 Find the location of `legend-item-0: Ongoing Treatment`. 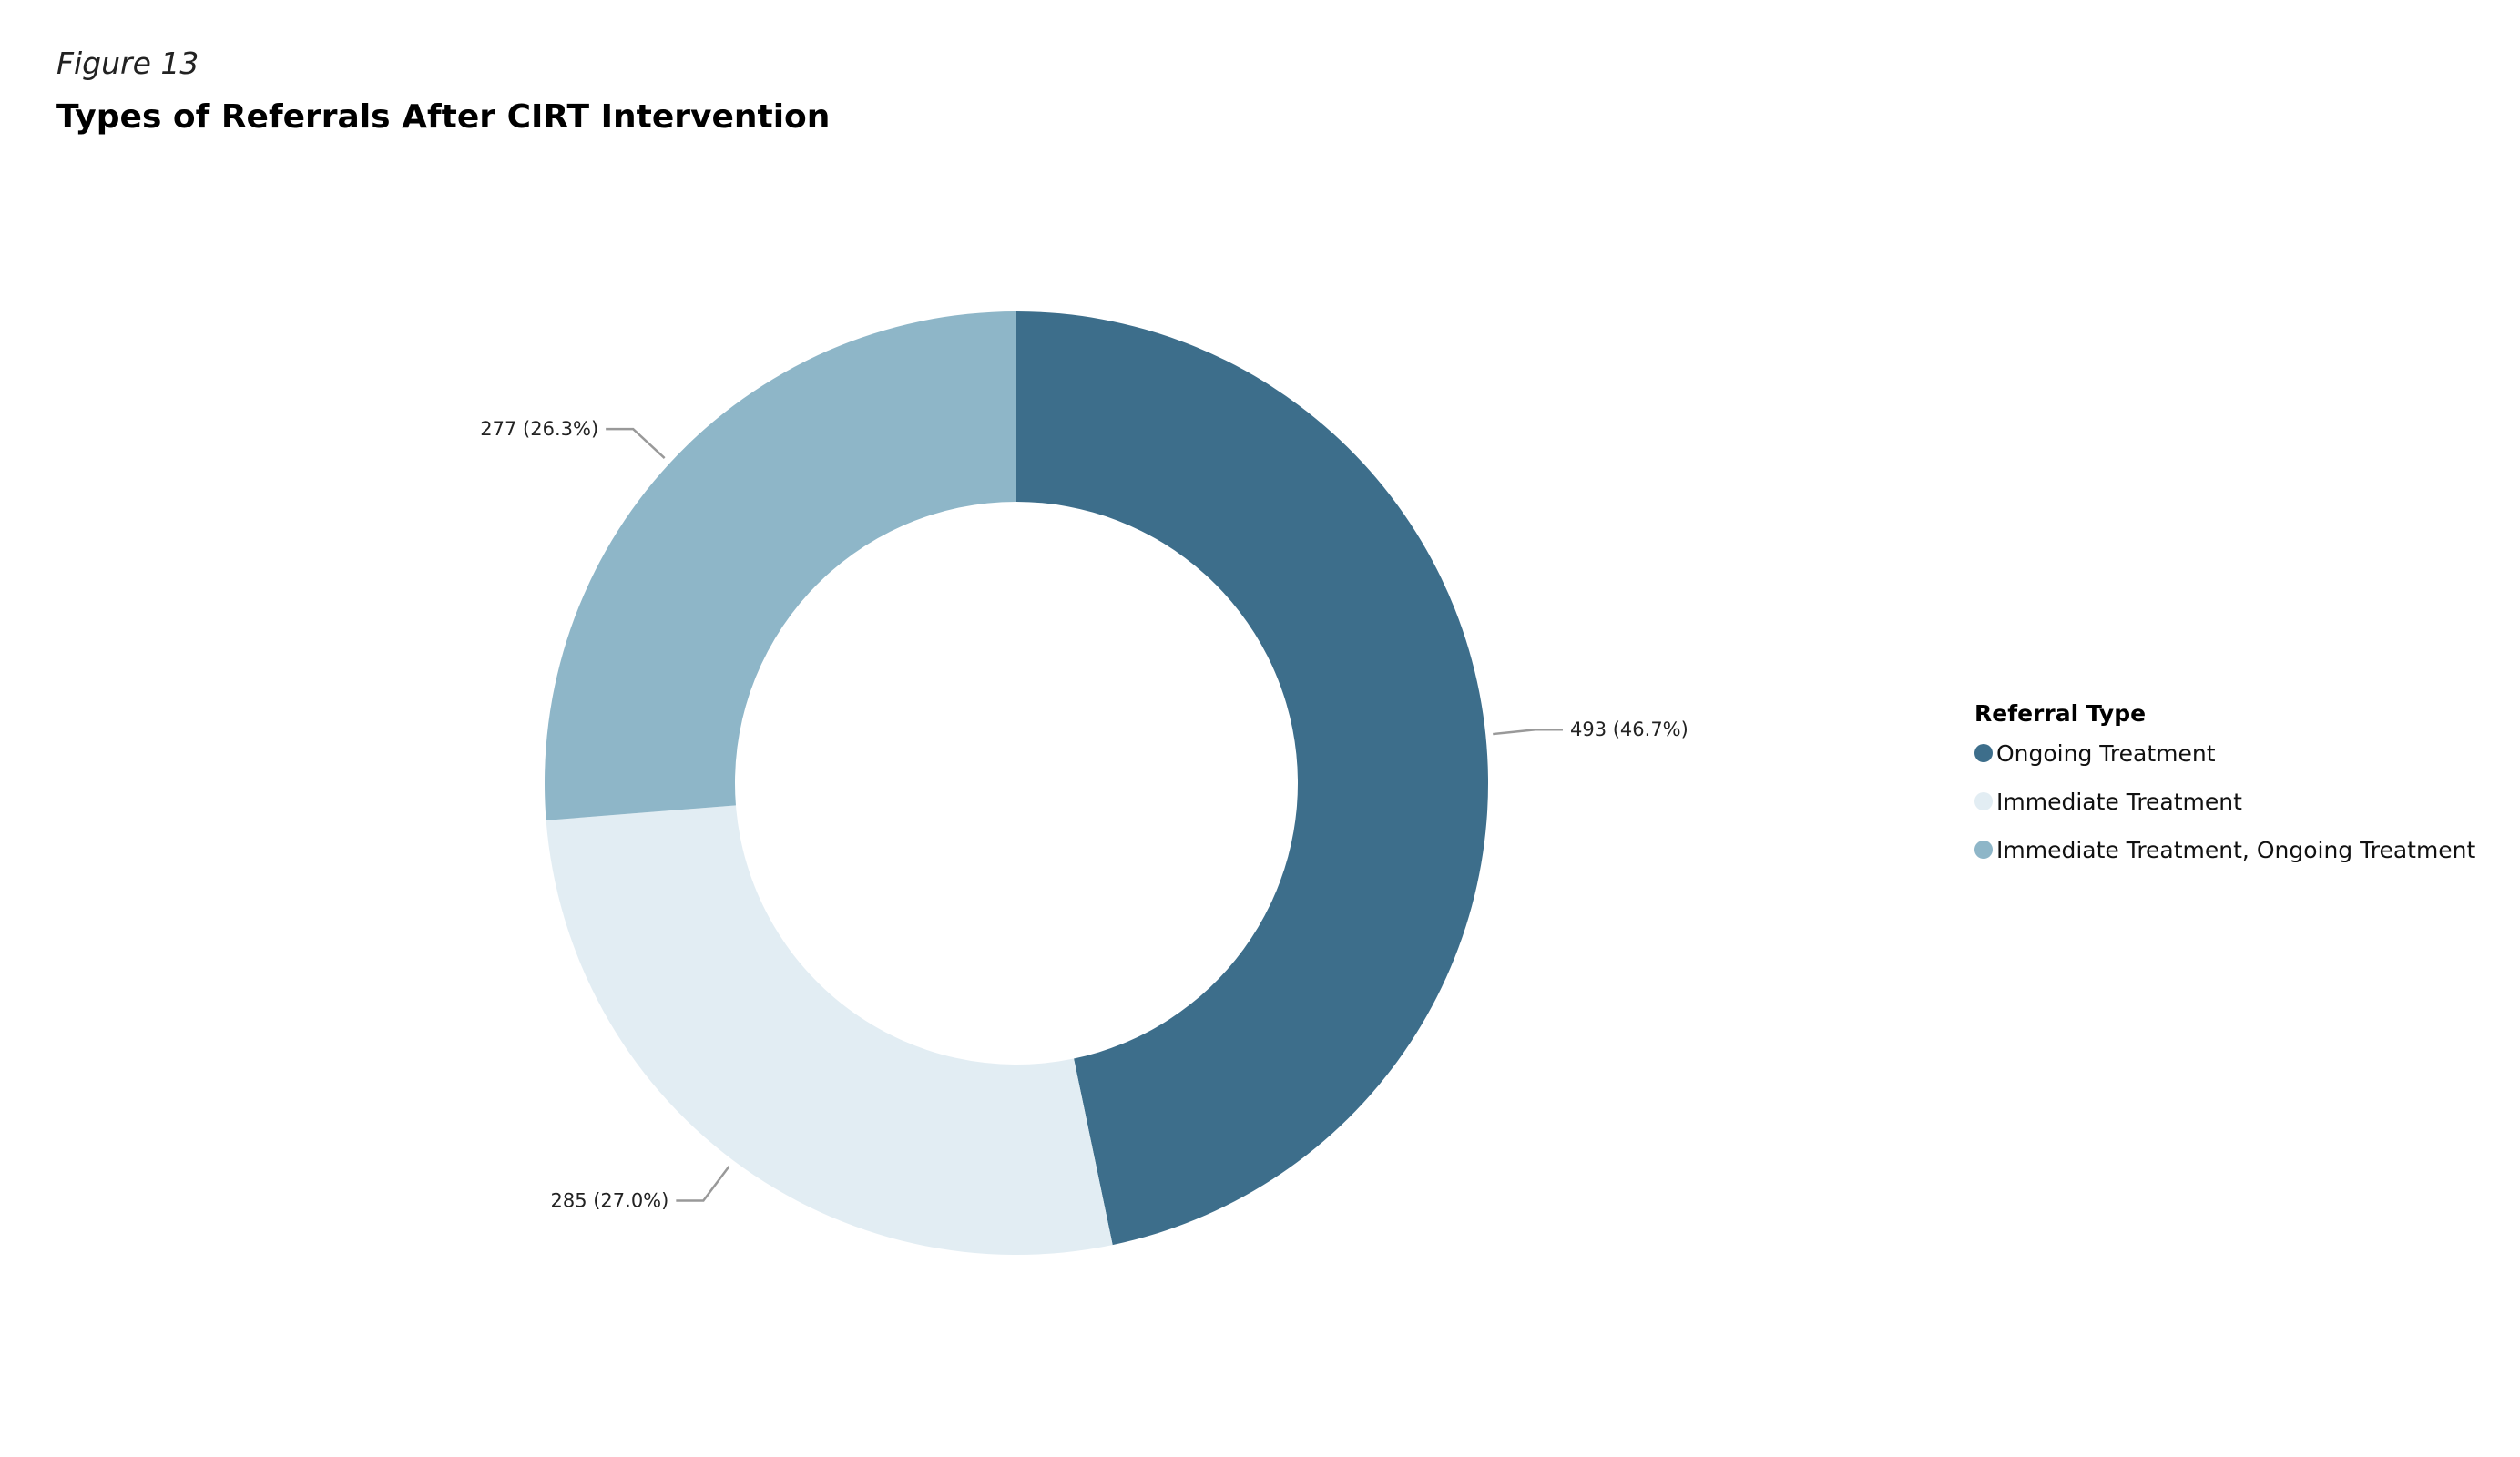

legend-item-0: Ongoing Treatment is located at coordinates (2106, 753).